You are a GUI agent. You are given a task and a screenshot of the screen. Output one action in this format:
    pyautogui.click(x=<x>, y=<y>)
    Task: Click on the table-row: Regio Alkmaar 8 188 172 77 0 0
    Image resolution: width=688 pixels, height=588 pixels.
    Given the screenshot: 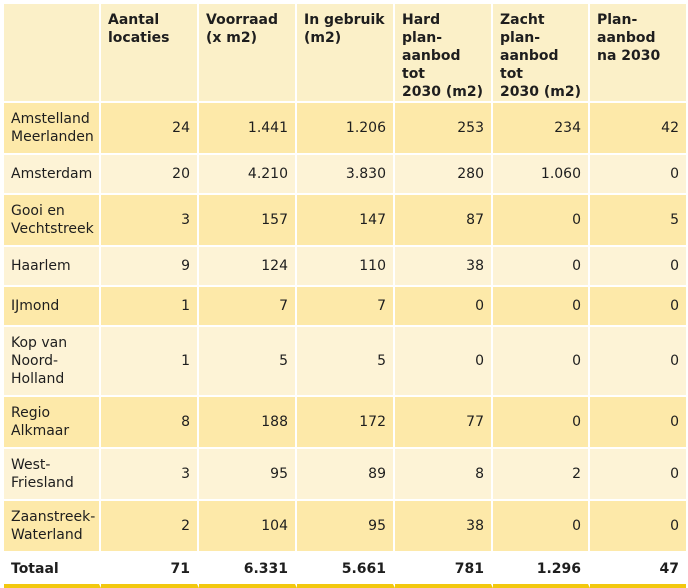 What is the action you would take?
    pyautogui.click(x=345, y=423)
    